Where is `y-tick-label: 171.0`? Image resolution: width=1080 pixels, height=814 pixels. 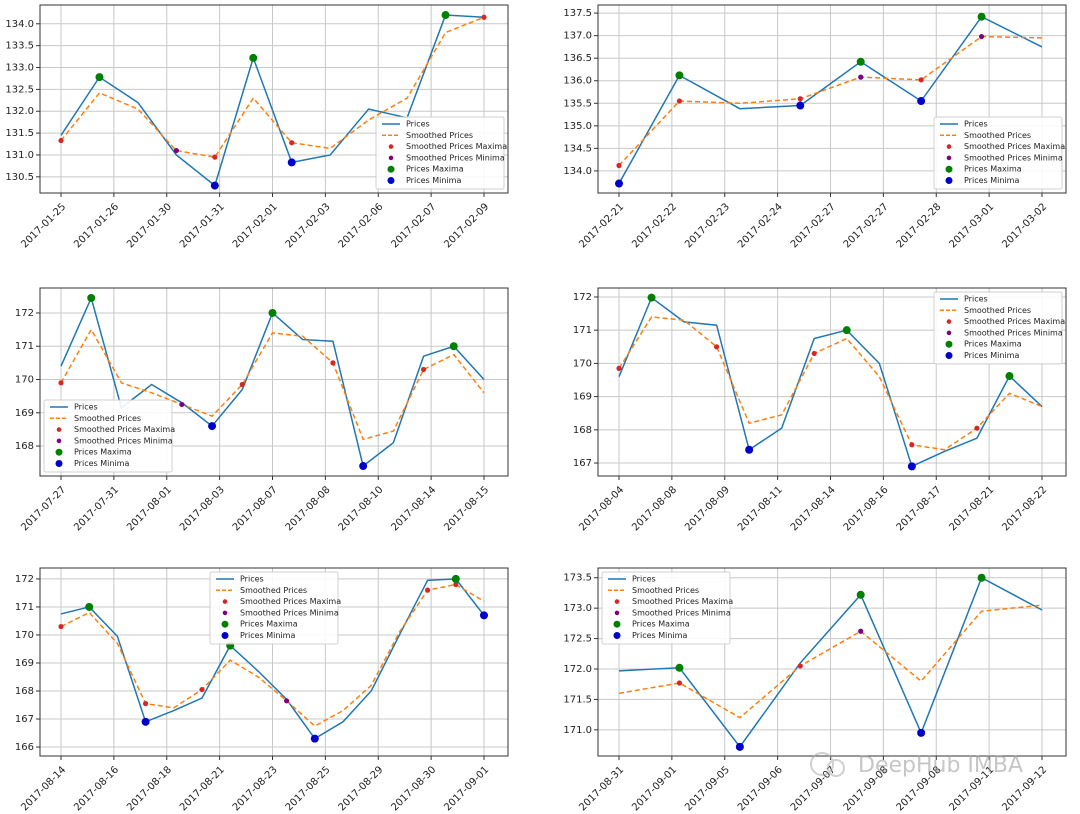
y-tick-label: 171.0 is located at coordinates (577, 730).